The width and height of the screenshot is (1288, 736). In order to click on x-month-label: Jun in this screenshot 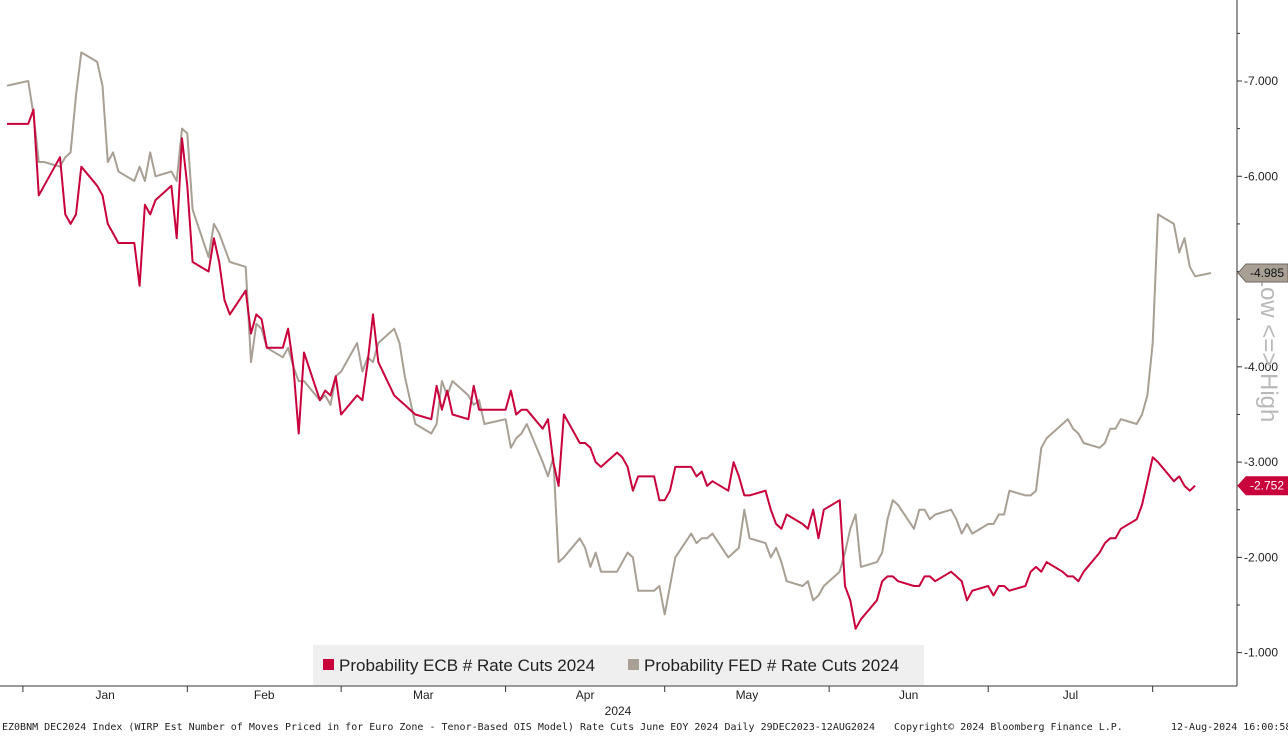, I will do `click(908, 695)`.